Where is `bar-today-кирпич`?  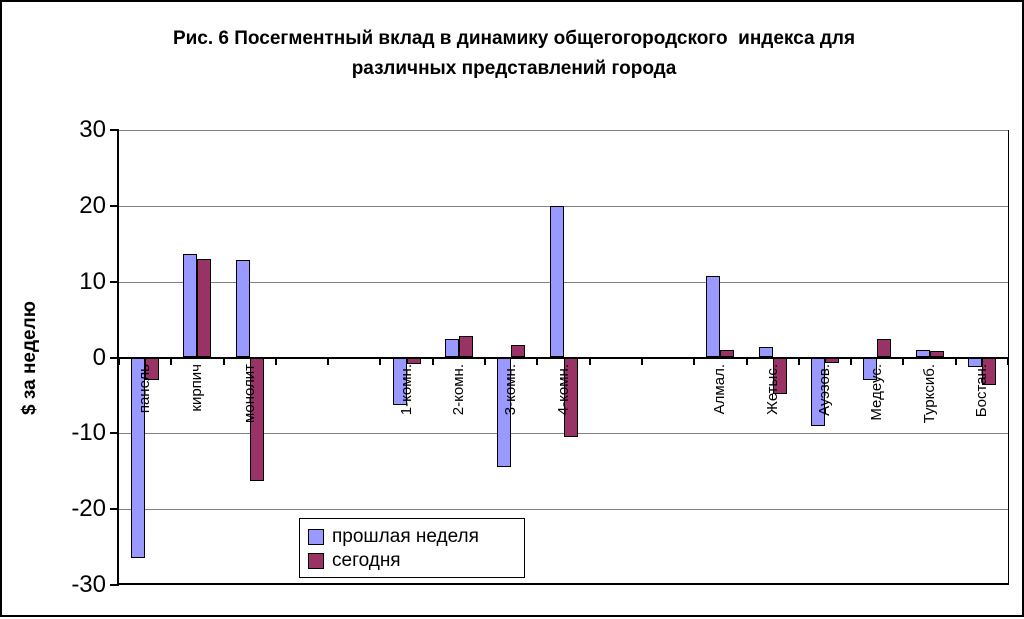 bar-today-кирпич is located at coordinates (204, 308).